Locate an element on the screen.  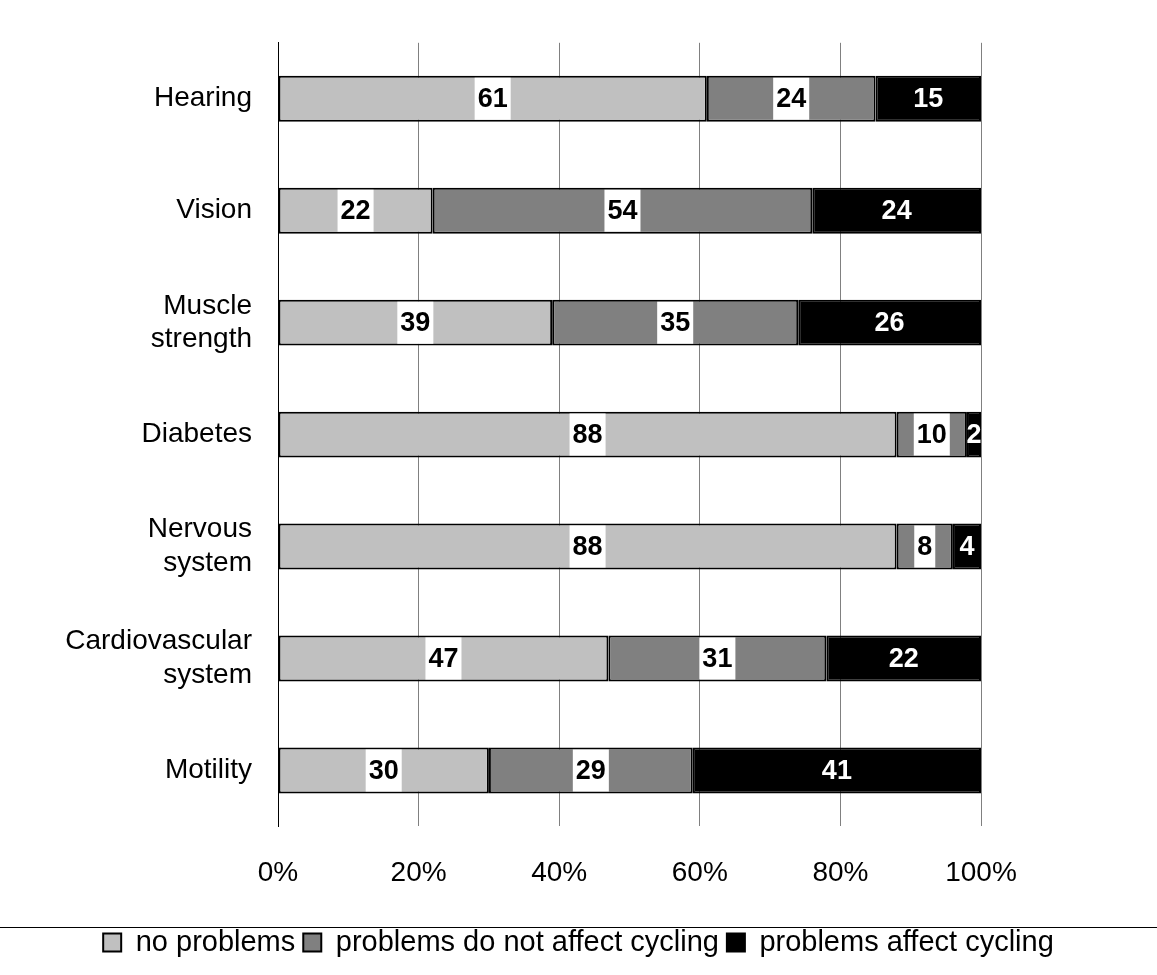
data-label: 29 is located at coordinates (590, 769).